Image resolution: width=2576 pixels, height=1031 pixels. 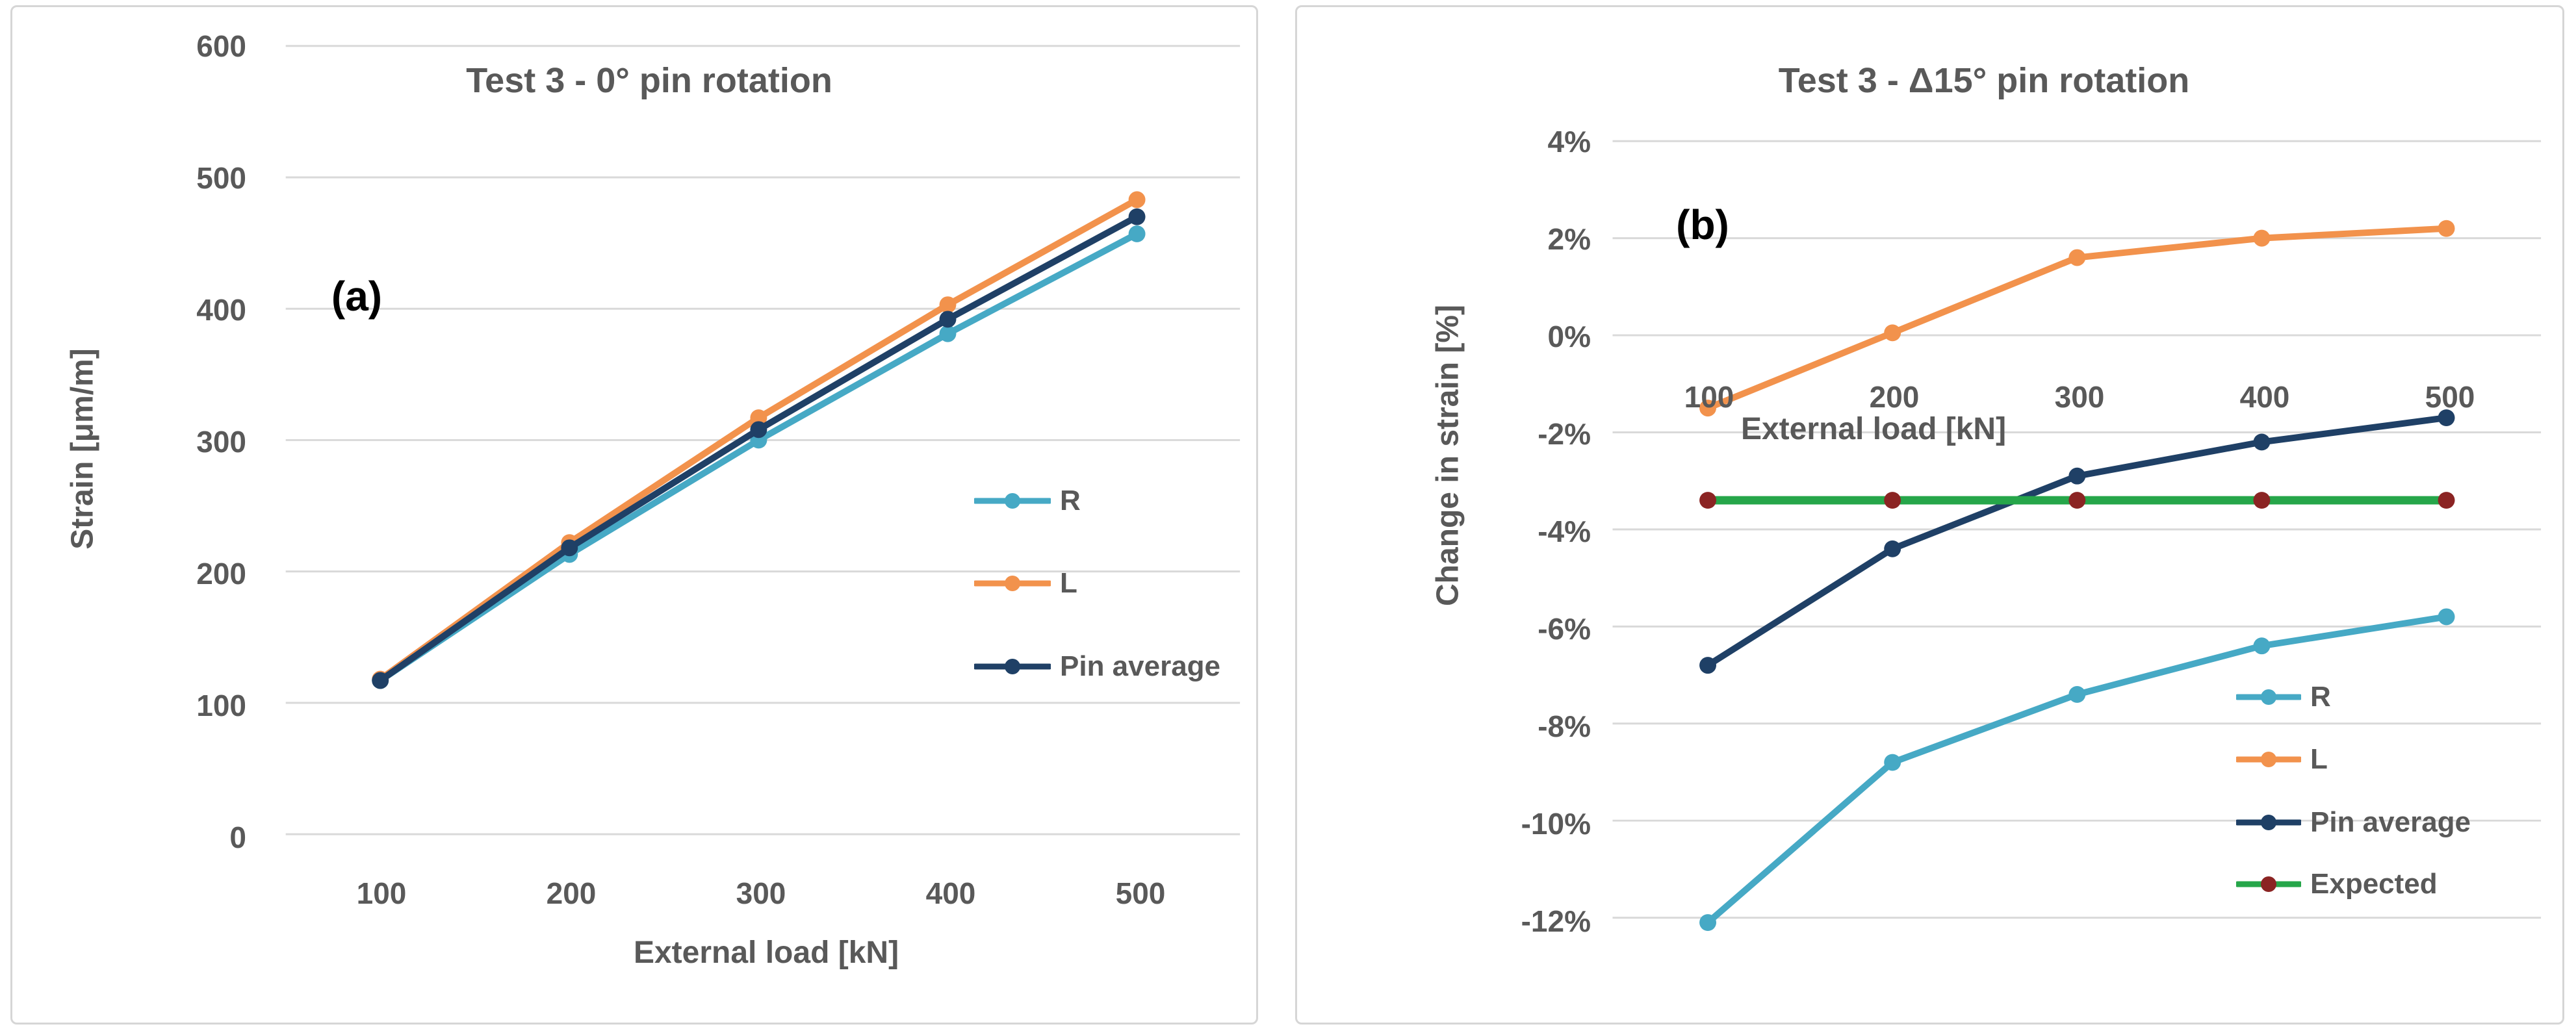 What do you see at coordinates (221, 706) in the screenshot?
I see `y-tick-label: 100` at bounding box center [221, 706].